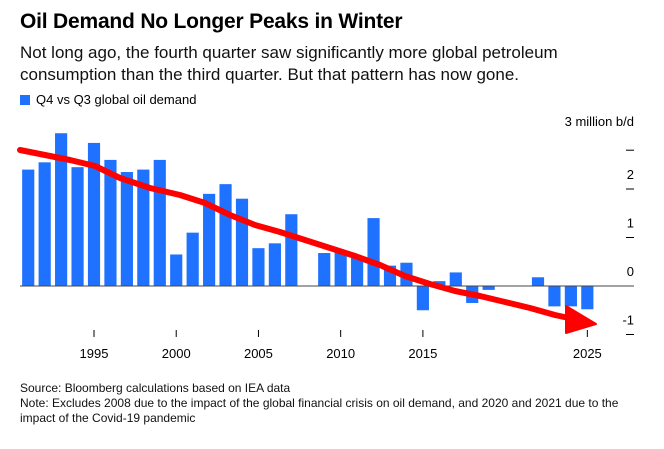  What do you see at coordinates (116, 99) in the screenshot?
I see `legend-label: Q4 vs Q3 global oil demand` at bounding box center [116, 99].